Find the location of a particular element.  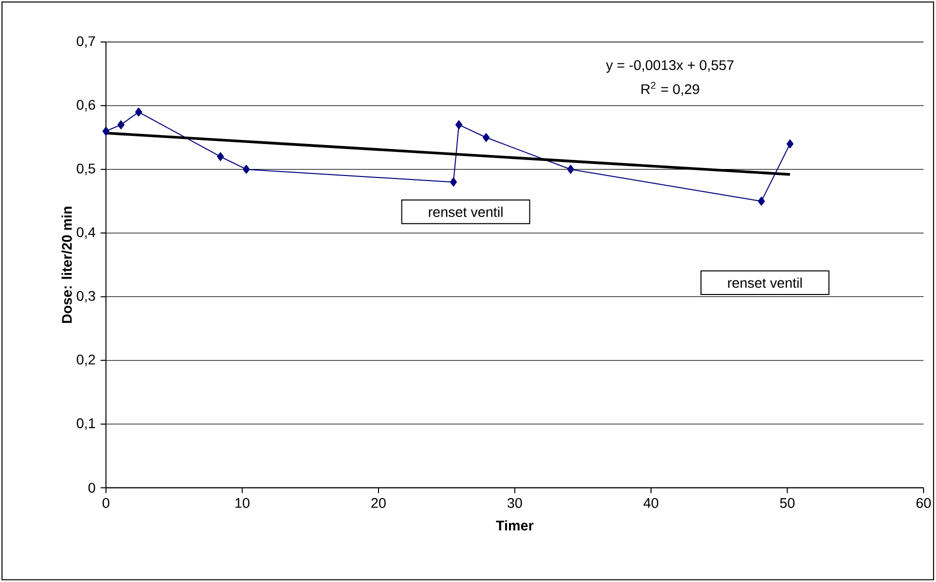

annotation: y = -0,0013x + 0,557 is located at coordinates (670, 66).